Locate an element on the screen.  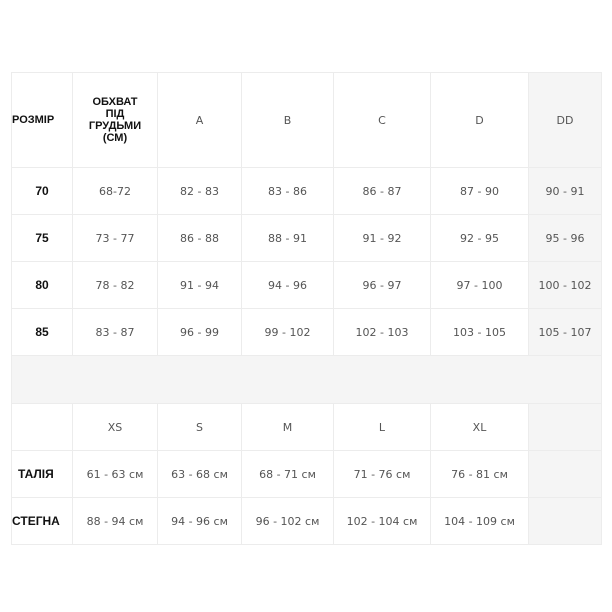
band-size-cell: 80 is located at coordinates (42, 285).